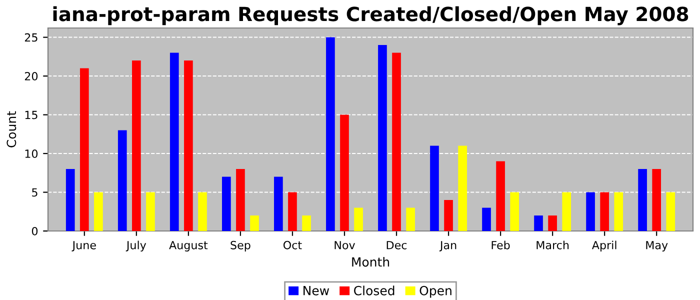 Image resolution: width=700 pixels, height=300 pixels. What do you see at coordinates (84, 246) in the screenshot?
I see `x-tick-label: June` at bounding box center [84, 246].